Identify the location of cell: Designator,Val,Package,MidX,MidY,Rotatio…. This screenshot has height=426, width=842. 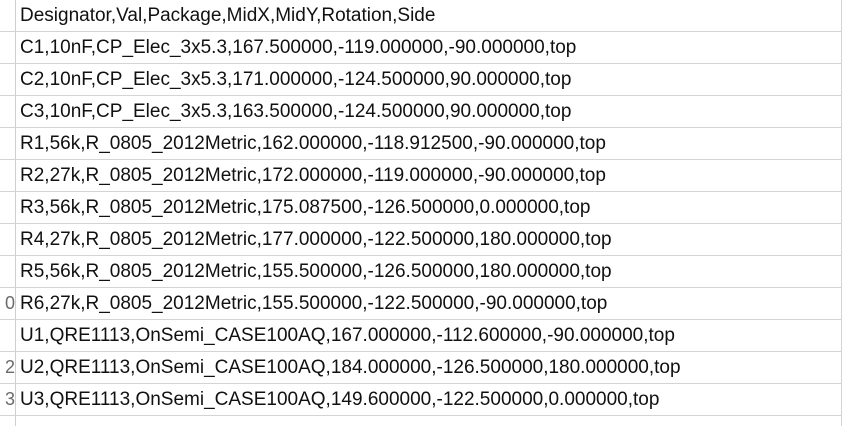
(228, 15).